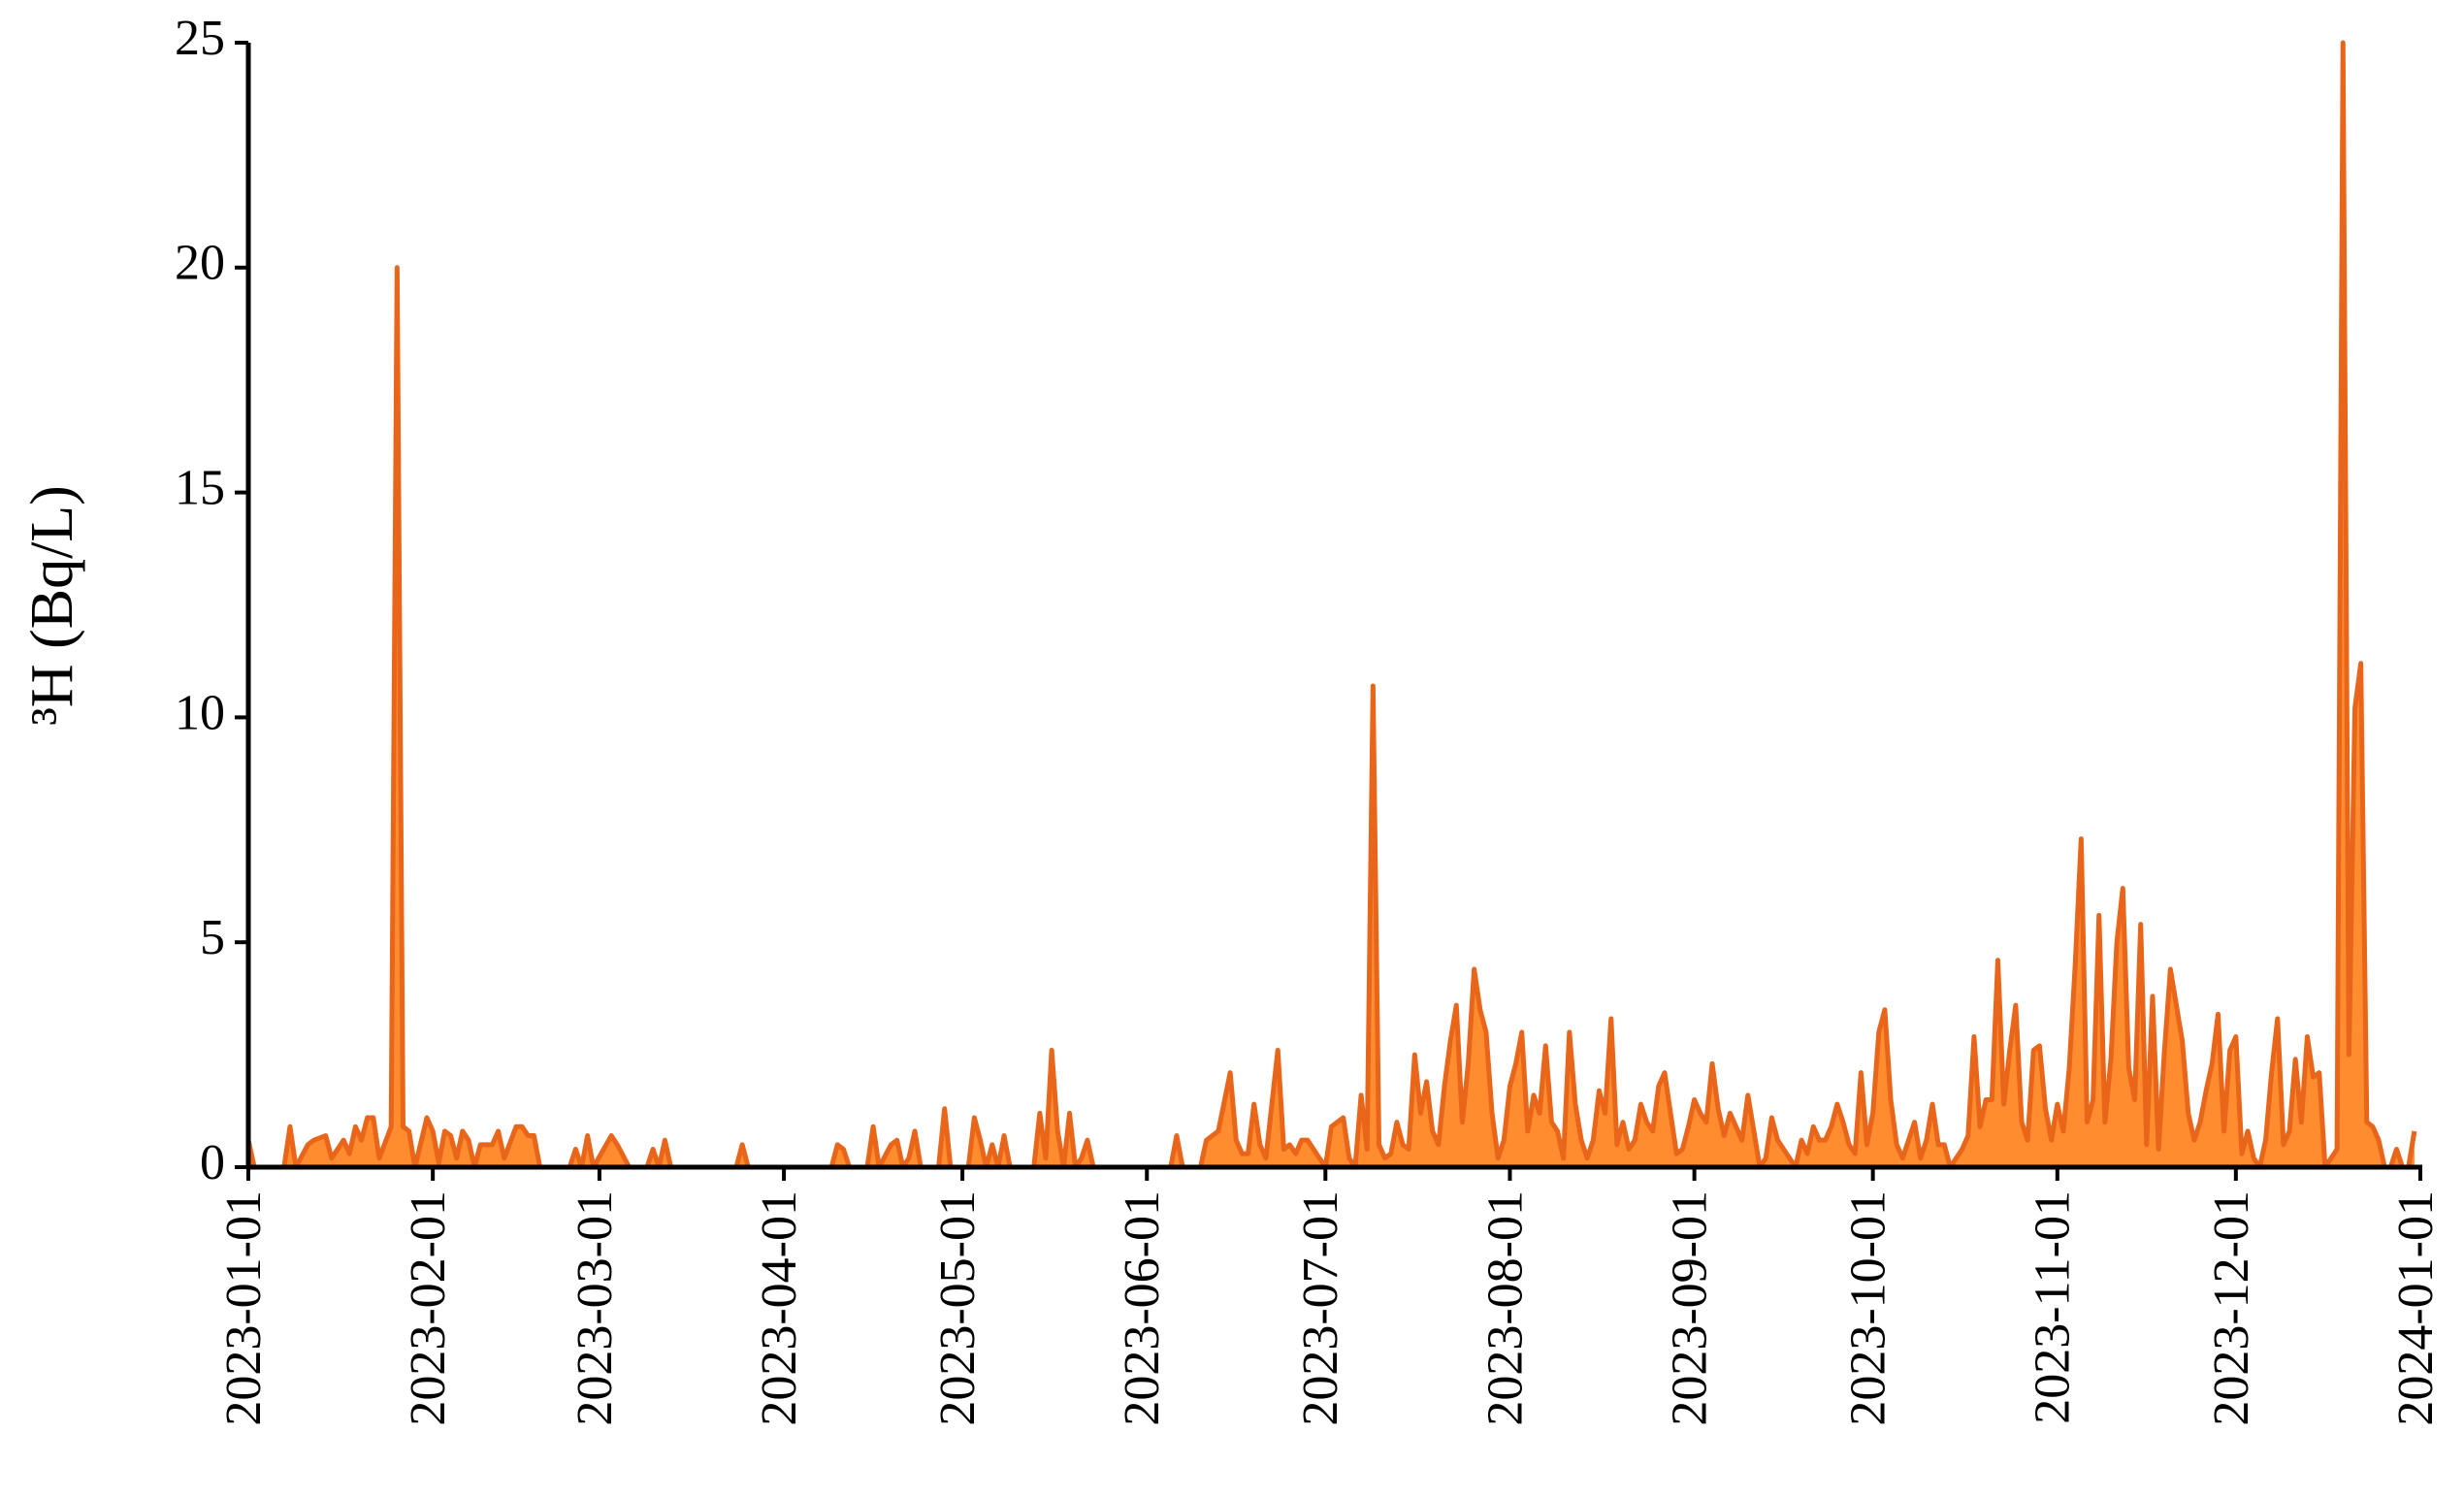 This screenshot has height=1498, width=2464. Describe the element at coordinates (958, 1308) in the screenshot. I see `x-tick-label: 2023-05-01` at that location.